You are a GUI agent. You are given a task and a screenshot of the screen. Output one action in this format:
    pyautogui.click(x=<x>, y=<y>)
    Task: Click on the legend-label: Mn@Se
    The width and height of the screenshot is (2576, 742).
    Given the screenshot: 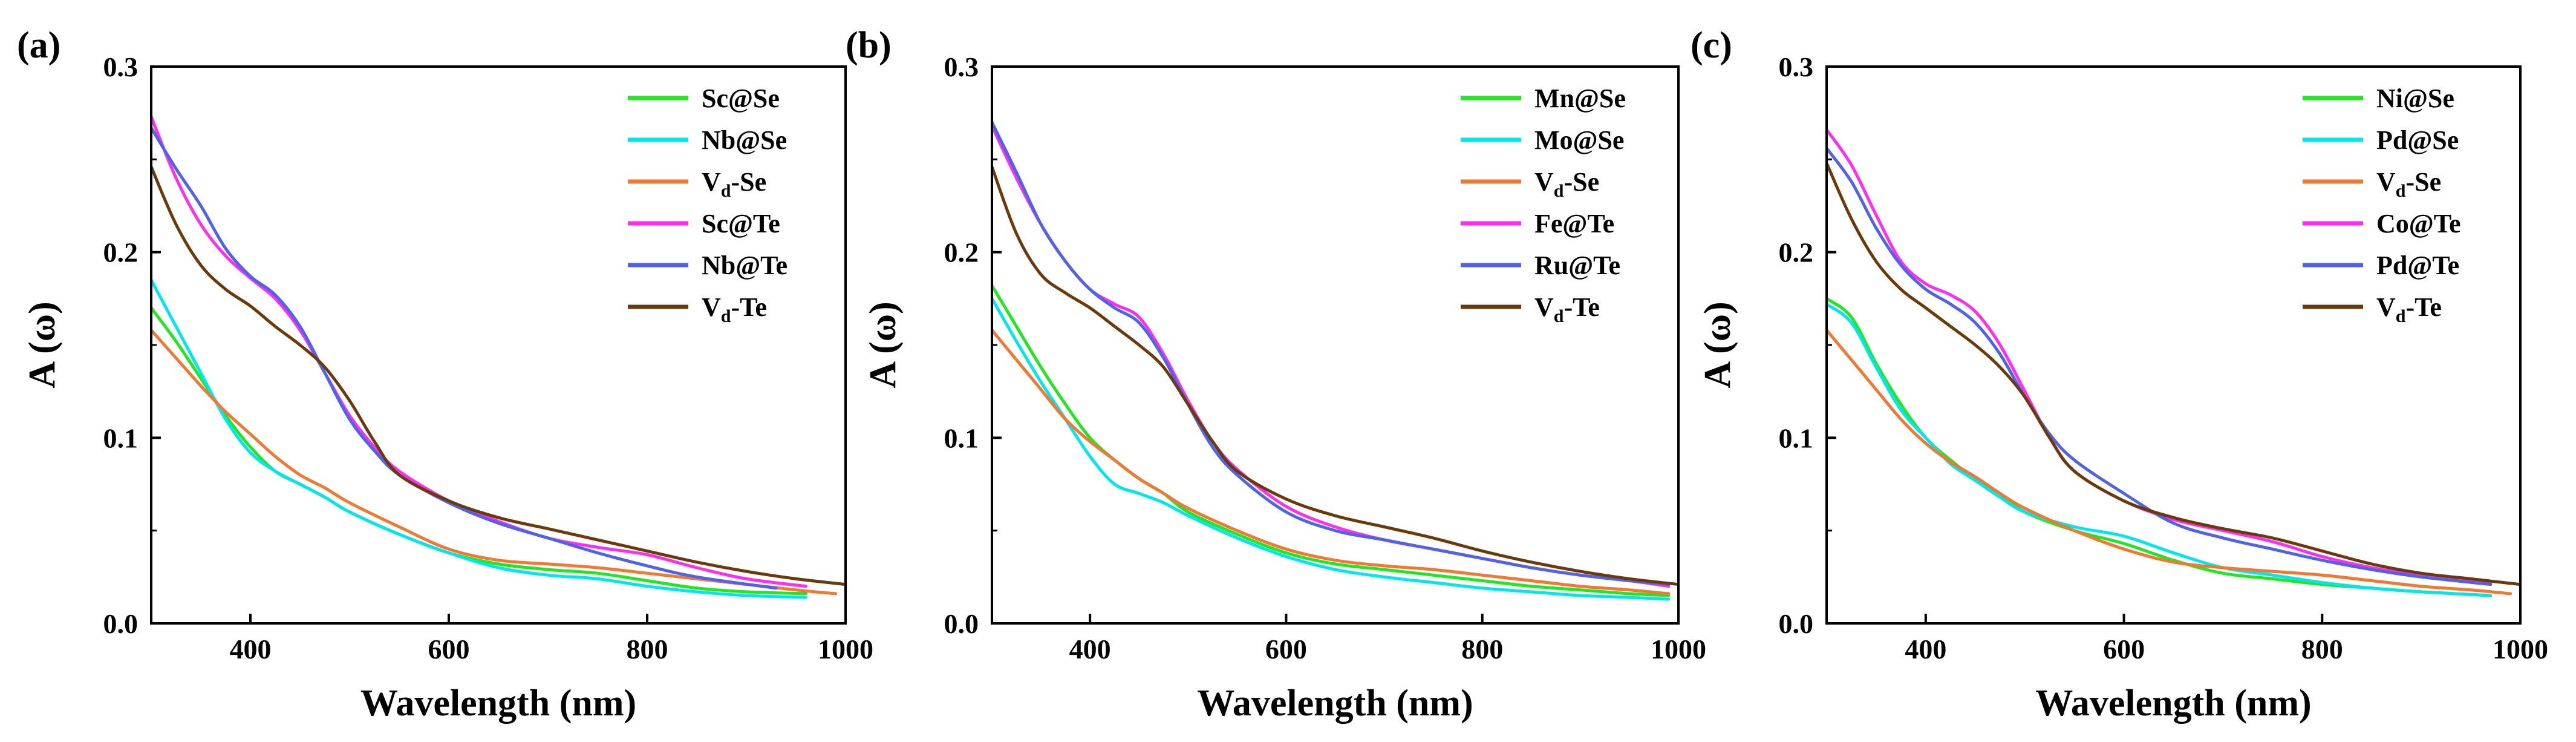 What is the action you would take?
    pyautogui.click(x=1580, y=99)
    